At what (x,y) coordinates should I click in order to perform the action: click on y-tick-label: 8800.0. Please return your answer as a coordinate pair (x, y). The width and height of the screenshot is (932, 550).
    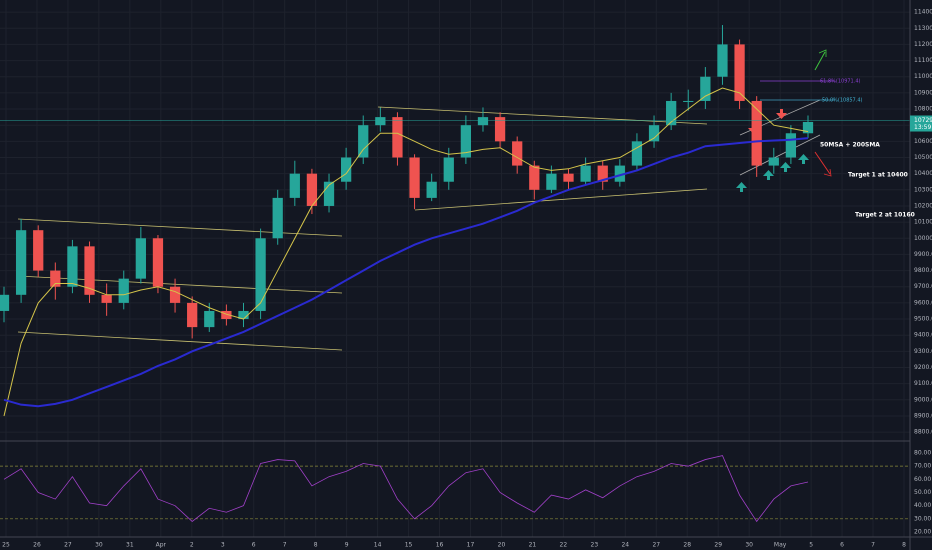
    Looking at the image, I should click on (923, 432).